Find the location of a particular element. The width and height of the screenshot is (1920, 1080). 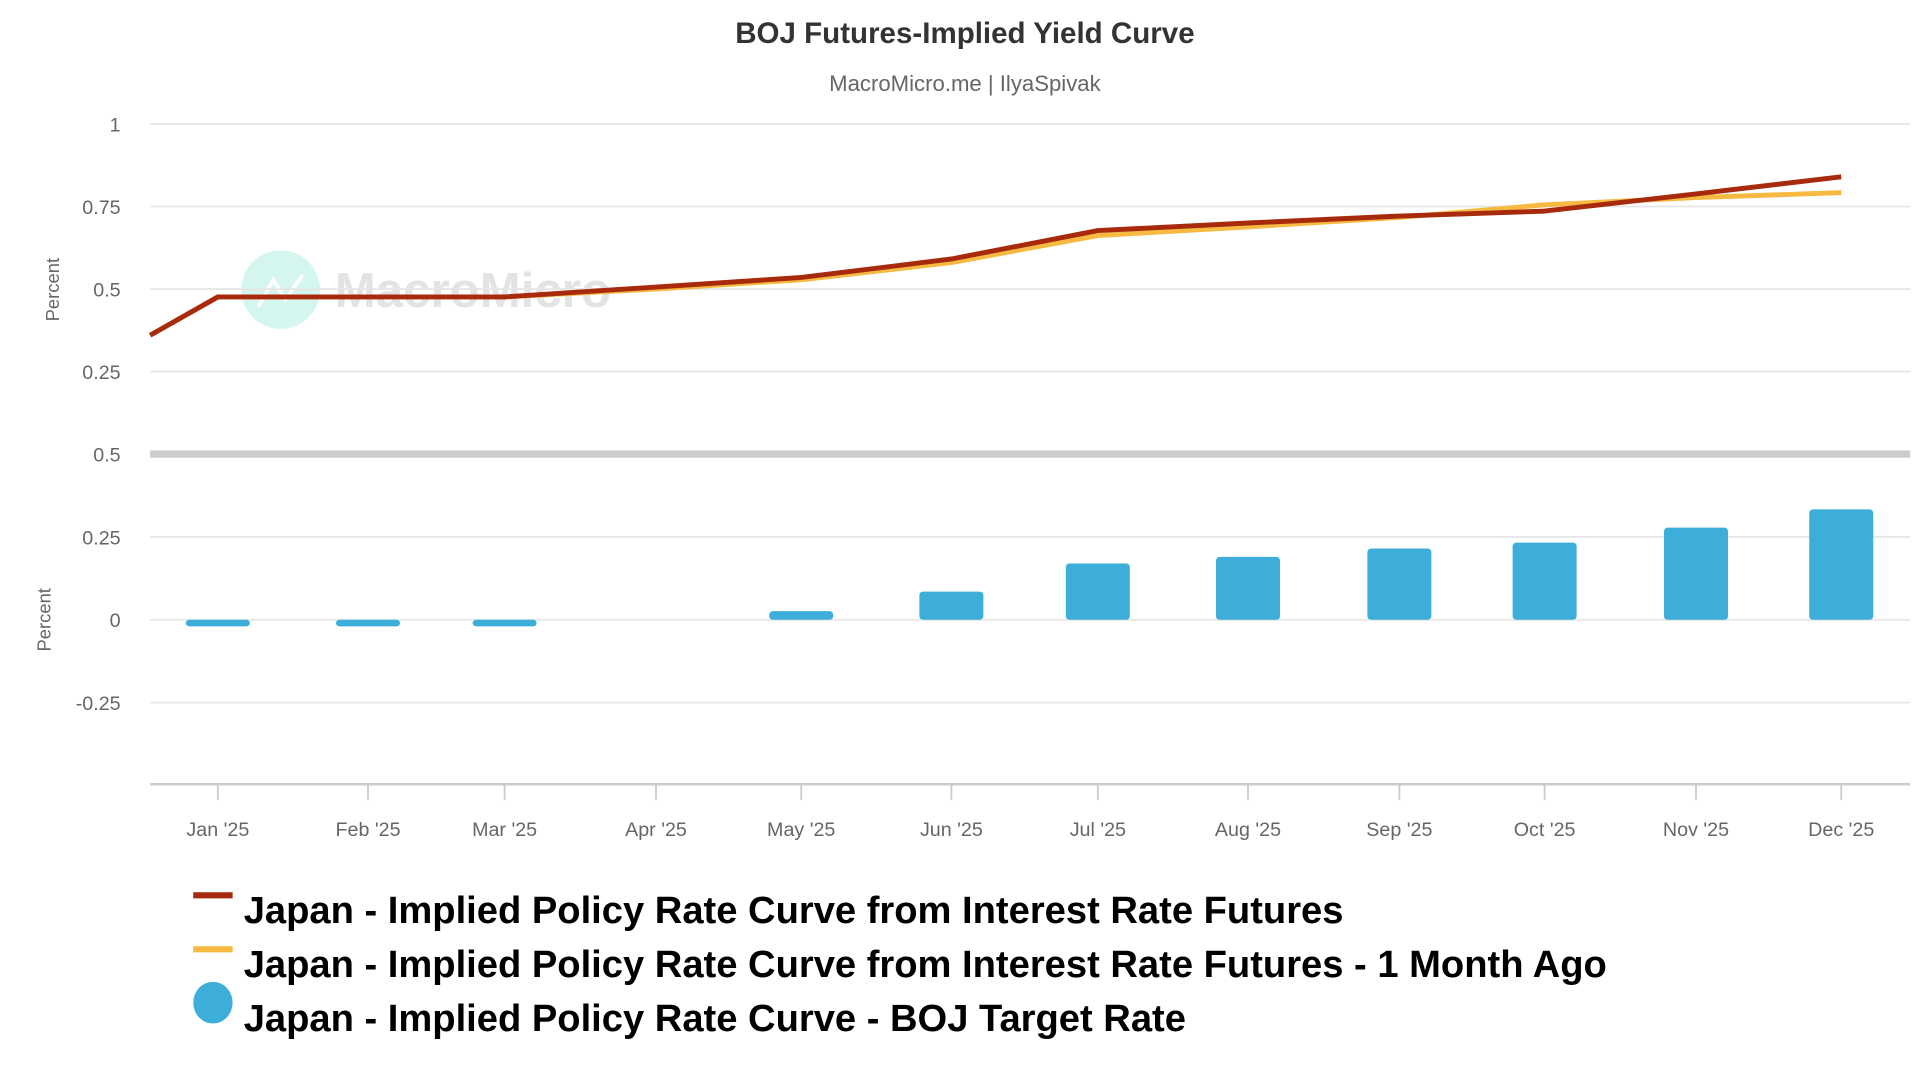

x-tick-label: Aug '25 is located at coordinates (1248, 830).